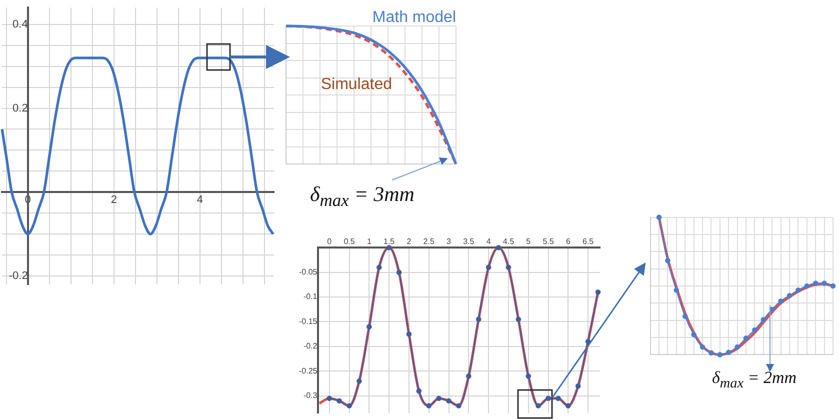 The height and width of the screenshot is (419, 839). I want to click on y-tick-label: -0.2, so click(310, 346).